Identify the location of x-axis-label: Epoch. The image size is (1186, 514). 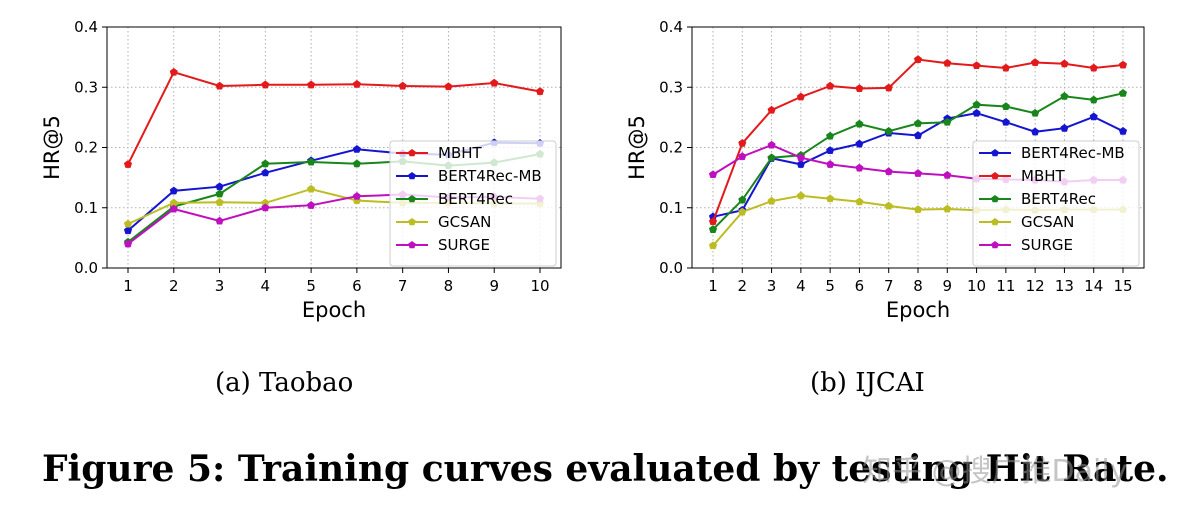
(334, 310).